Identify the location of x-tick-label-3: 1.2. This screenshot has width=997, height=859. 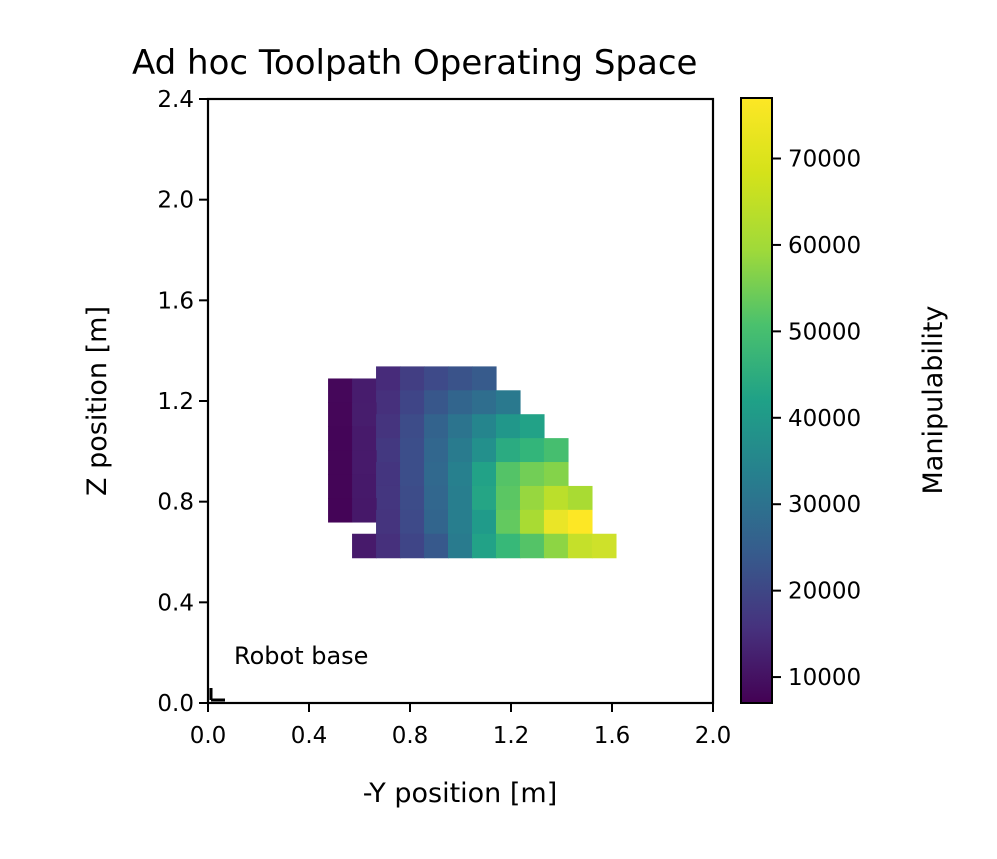
(511, 736).